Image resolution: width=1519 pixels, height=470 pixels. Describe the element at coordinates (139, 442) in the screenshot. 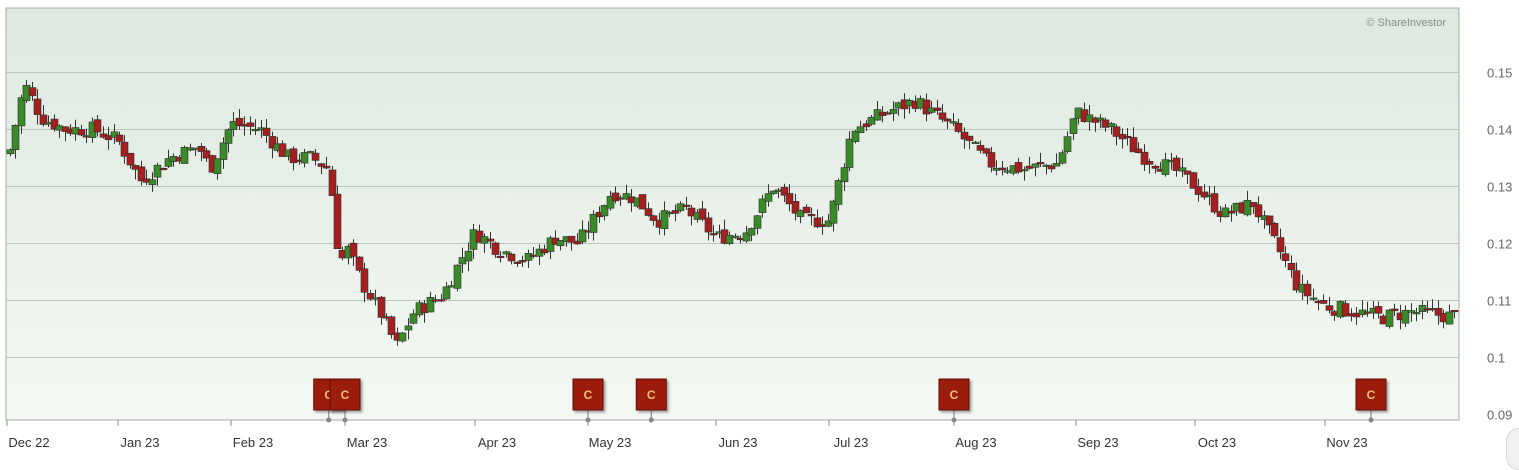

I see `date-tick-label: Jan 23` at that location.